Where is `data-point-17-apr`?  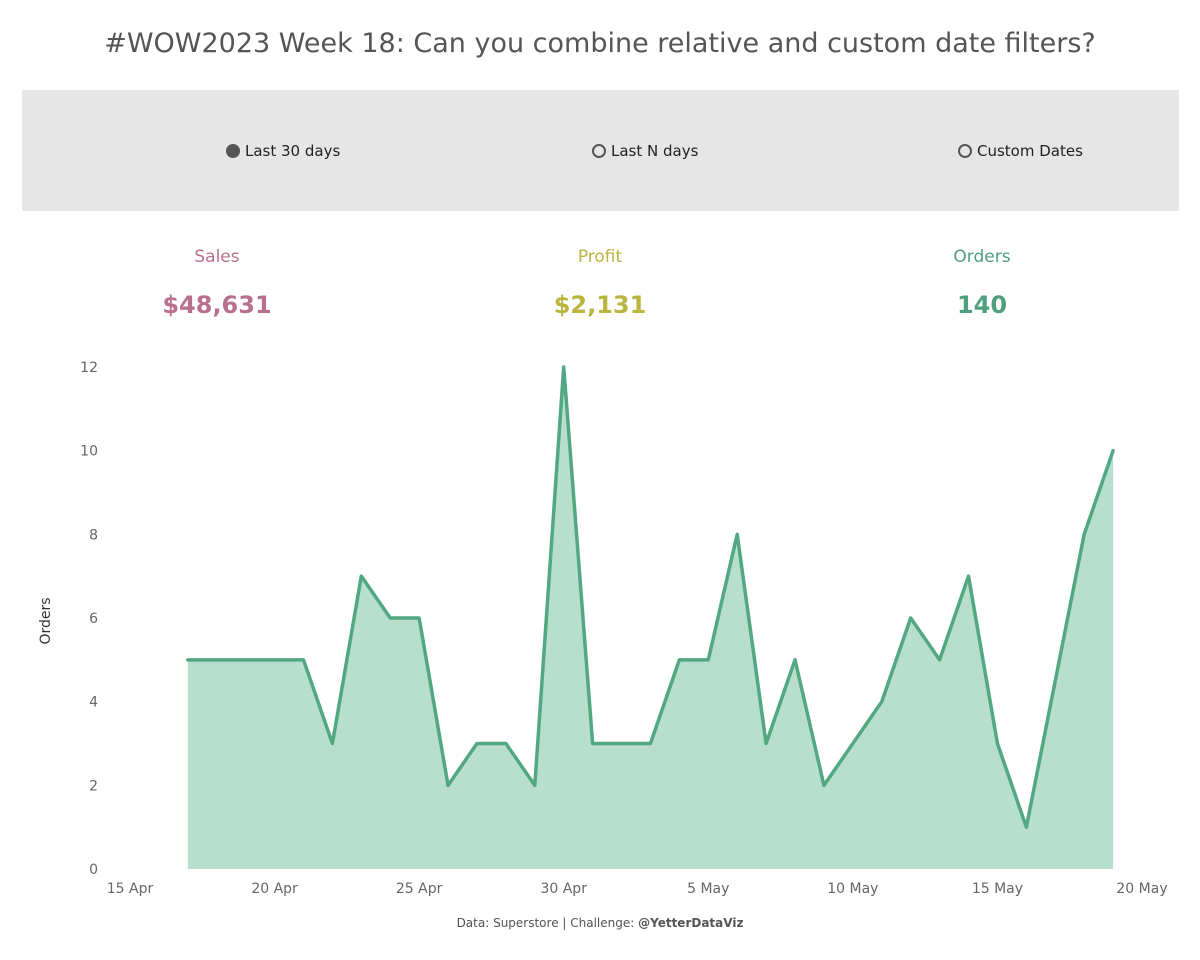
data-point-17-apr is located at coordinates (188, 660).